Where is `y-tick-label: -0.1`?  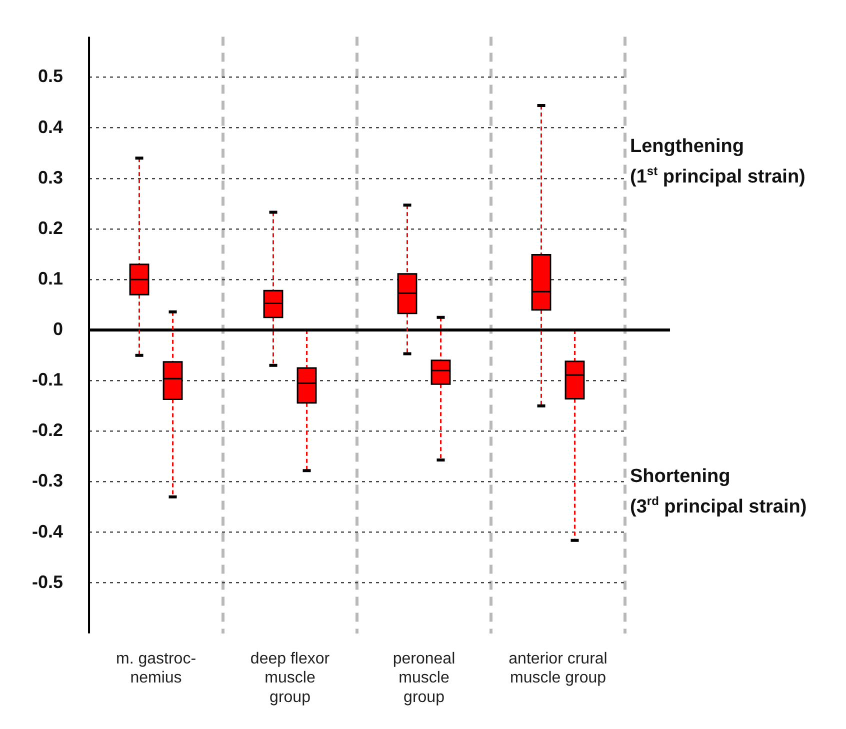
y-tick-label: -0.1 is located at coordinates (48, 380).